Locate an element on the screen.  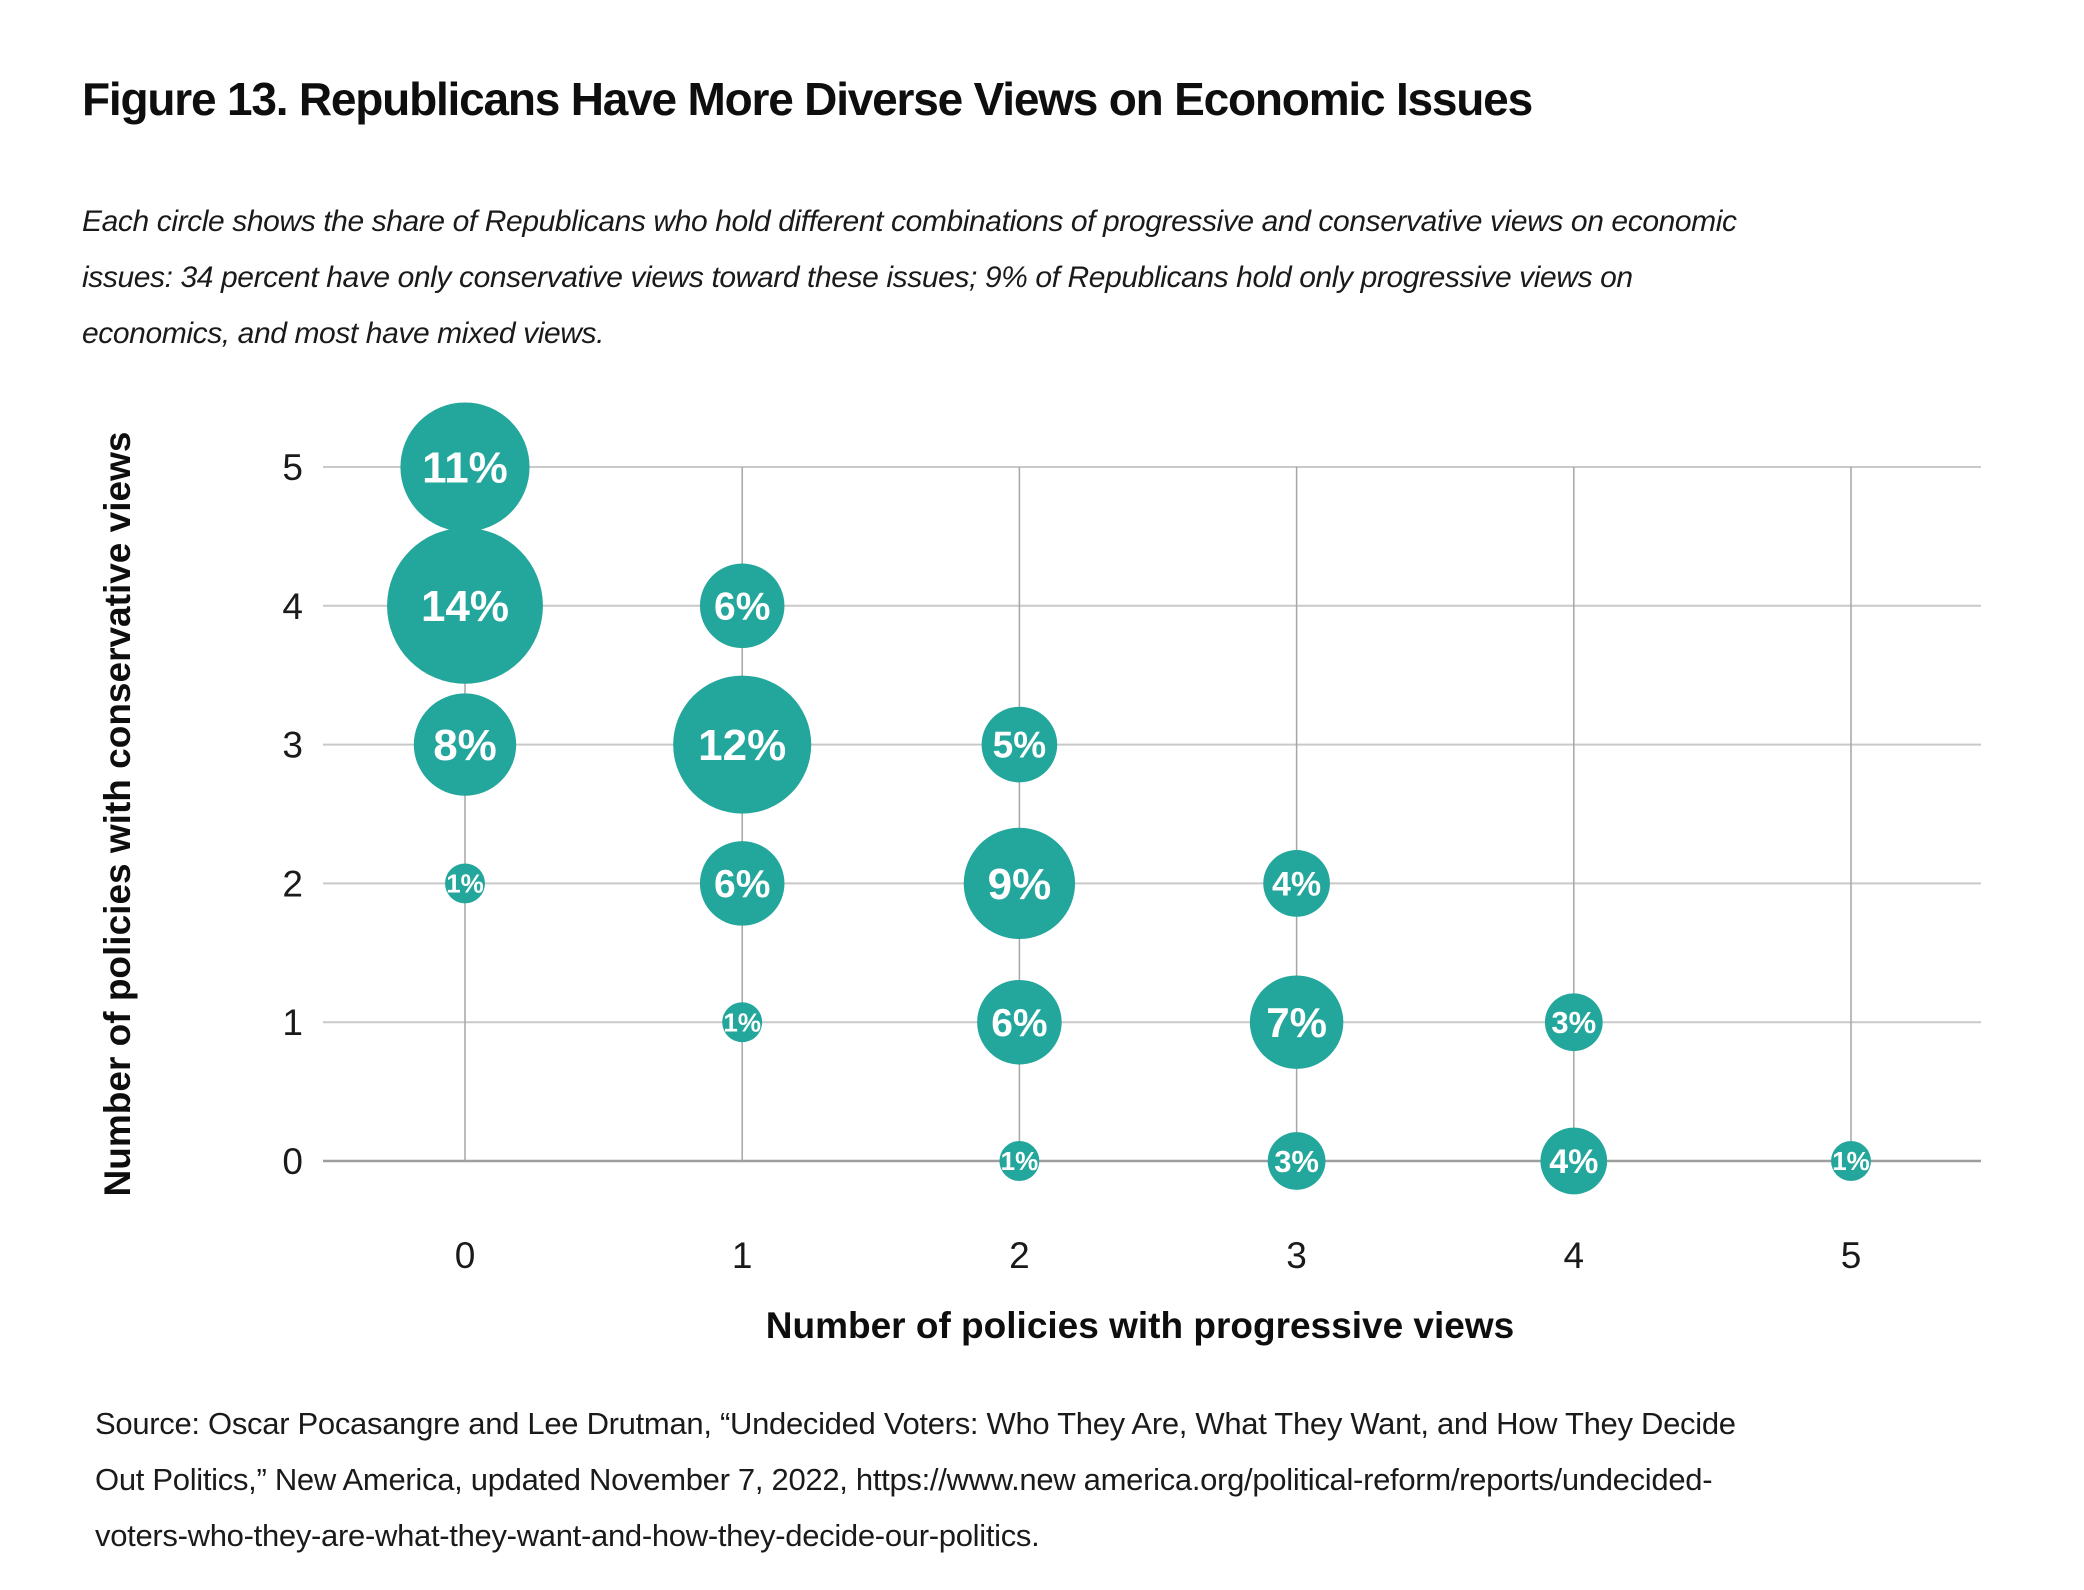
bubble-label: 12% is located at coordinates (742, 745).